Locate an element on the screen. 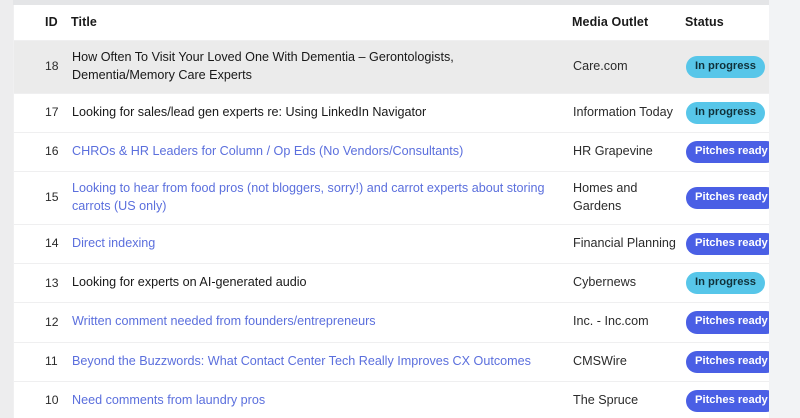  row-media-outlet: CMSWire is located at coordinates (600, 360).